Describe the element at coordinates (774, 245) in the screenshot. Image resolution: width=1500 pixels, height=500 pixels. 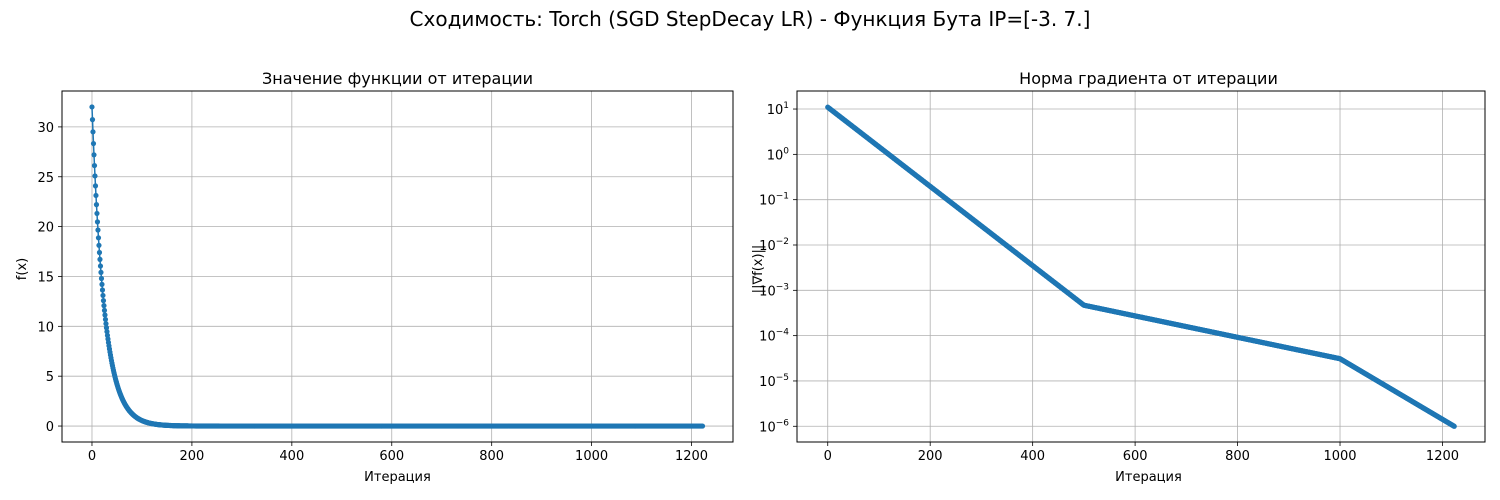
I see `y-tick-label: 10⁻²` at that location.